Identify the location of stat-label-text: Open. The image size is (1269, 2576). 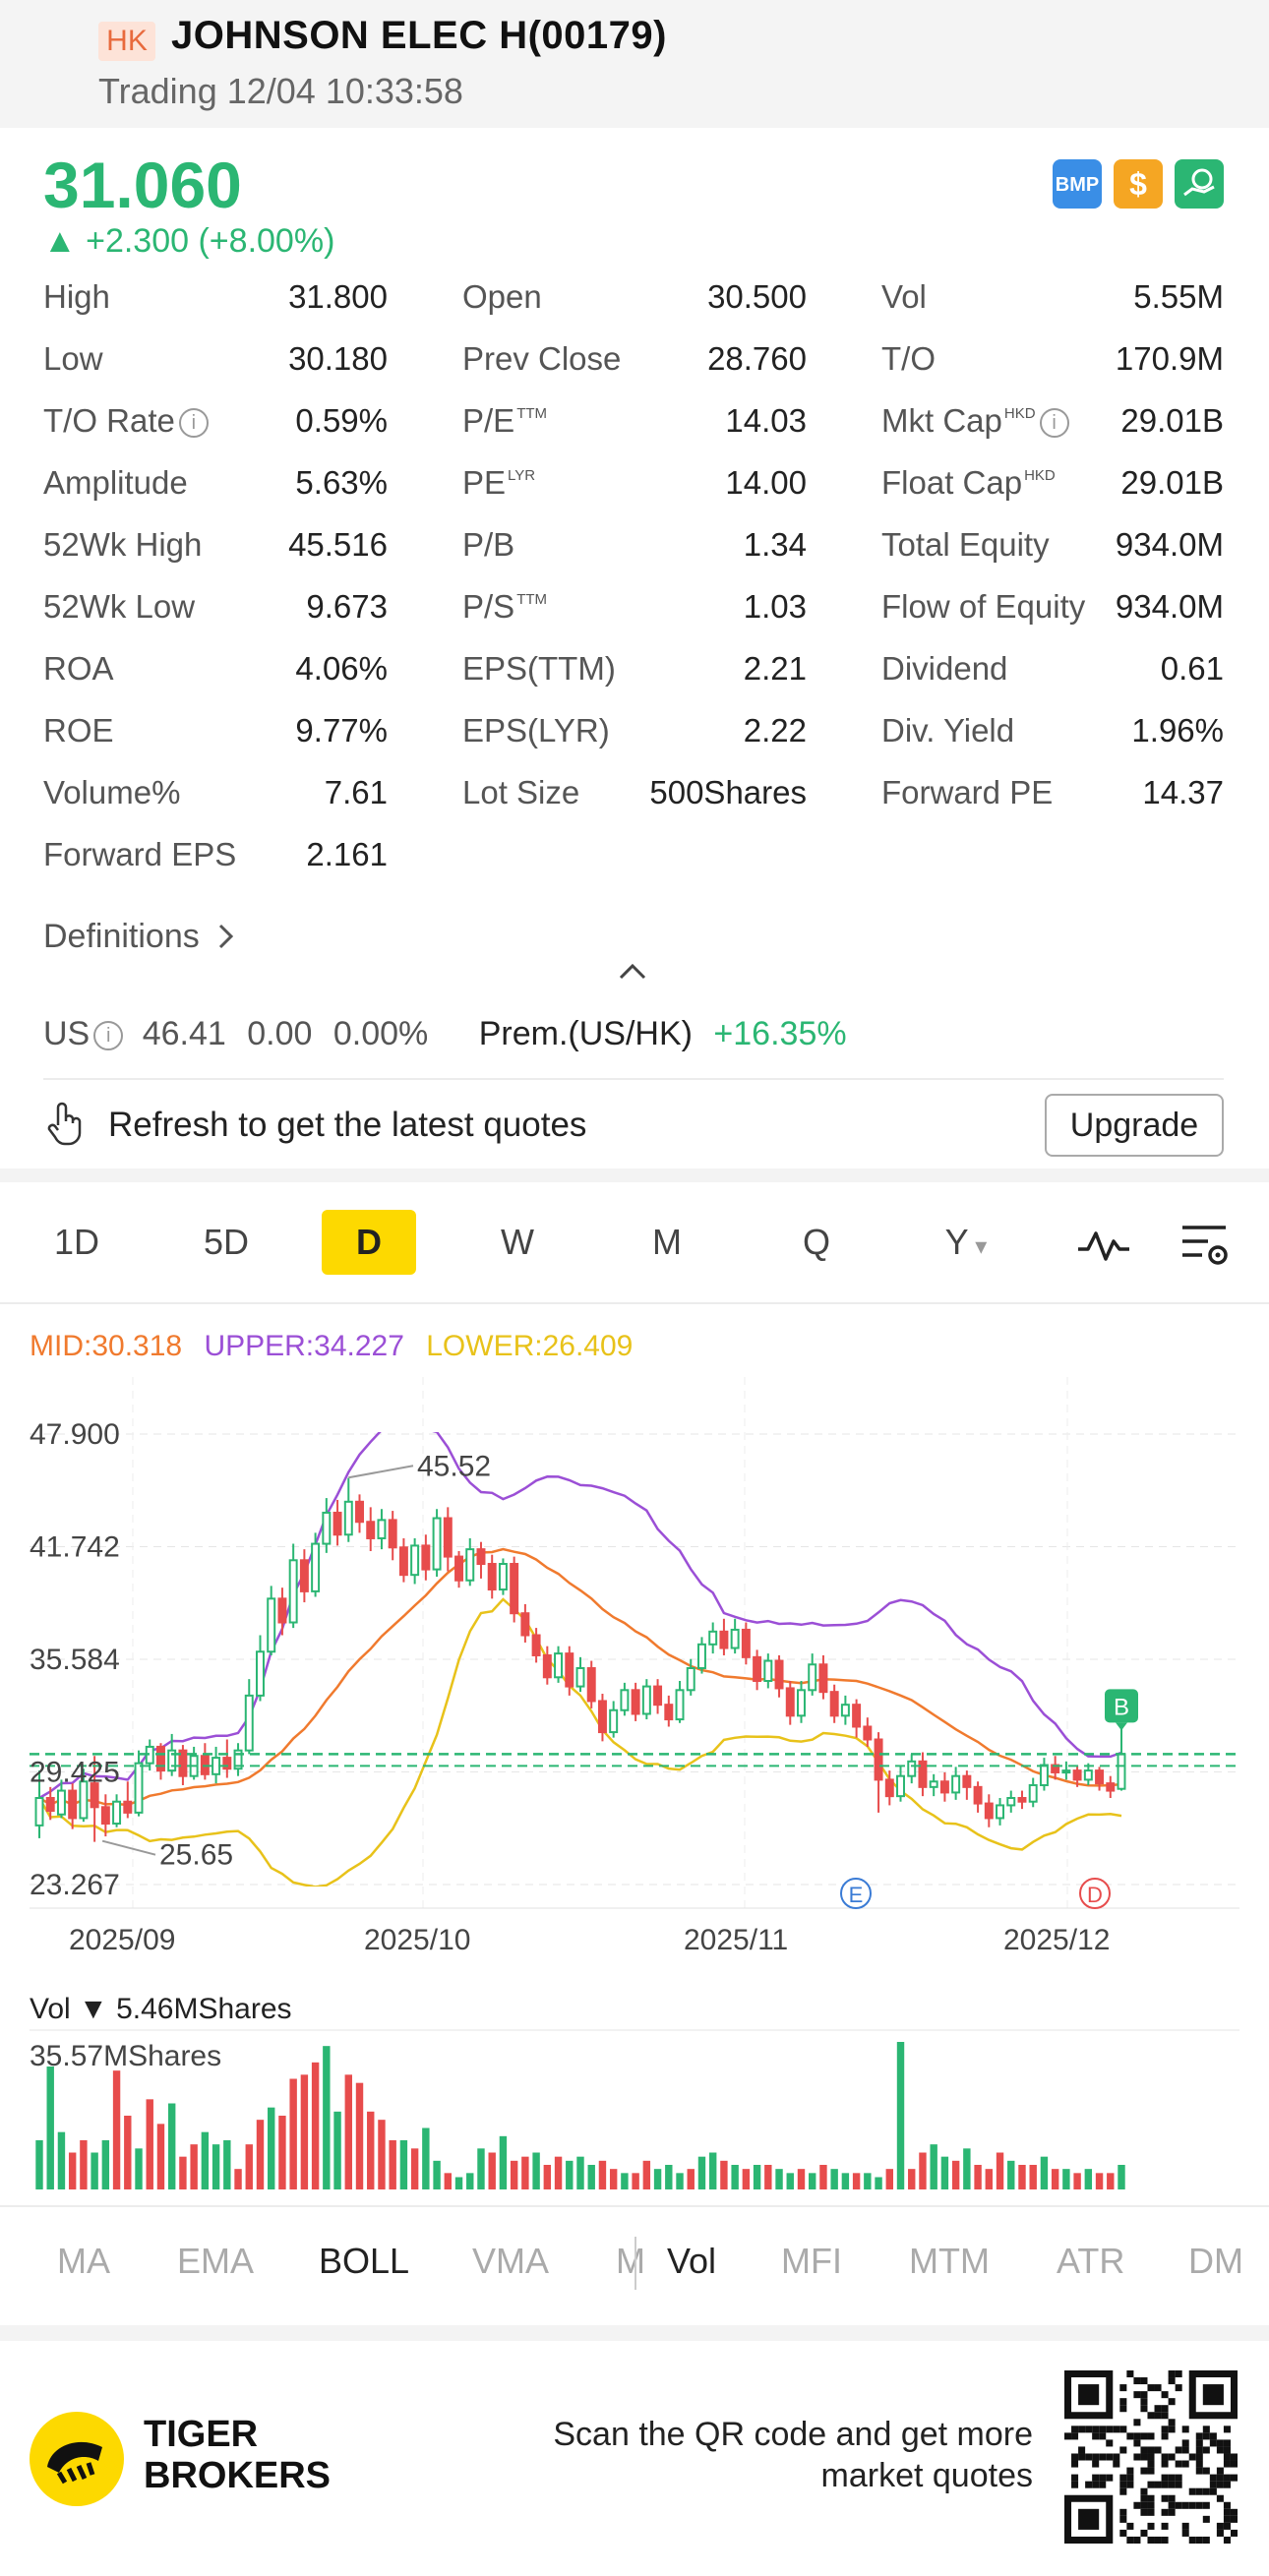
(502, 297).